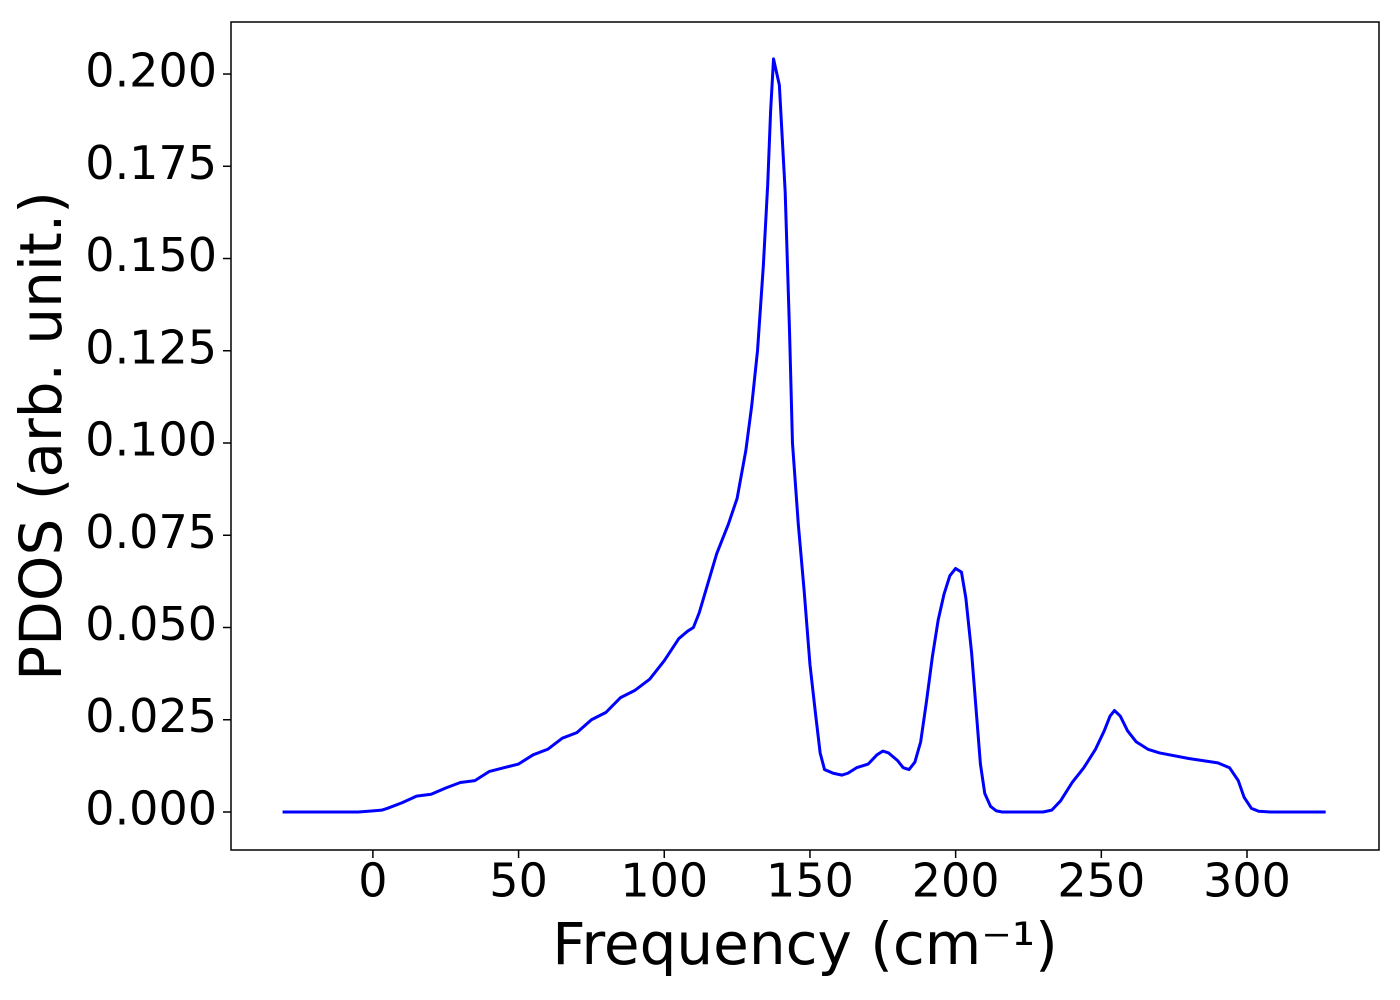  What do you see at coordinates (664, 881) in the screenshot?
I see `x-tick-label: 100` at bounding box center [664, 881].